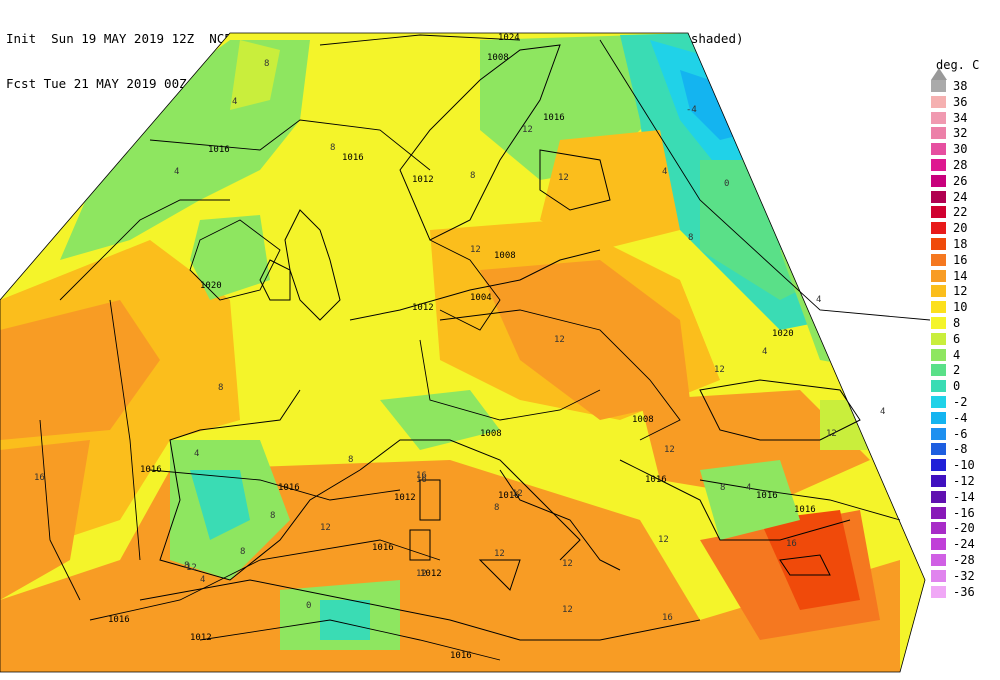 The width and height of the screenshot is (1000, 680). What do you see at coordinates (960, 291) in the screenshot?
I see `legend-label: 12` at bounding box center [960, 291].